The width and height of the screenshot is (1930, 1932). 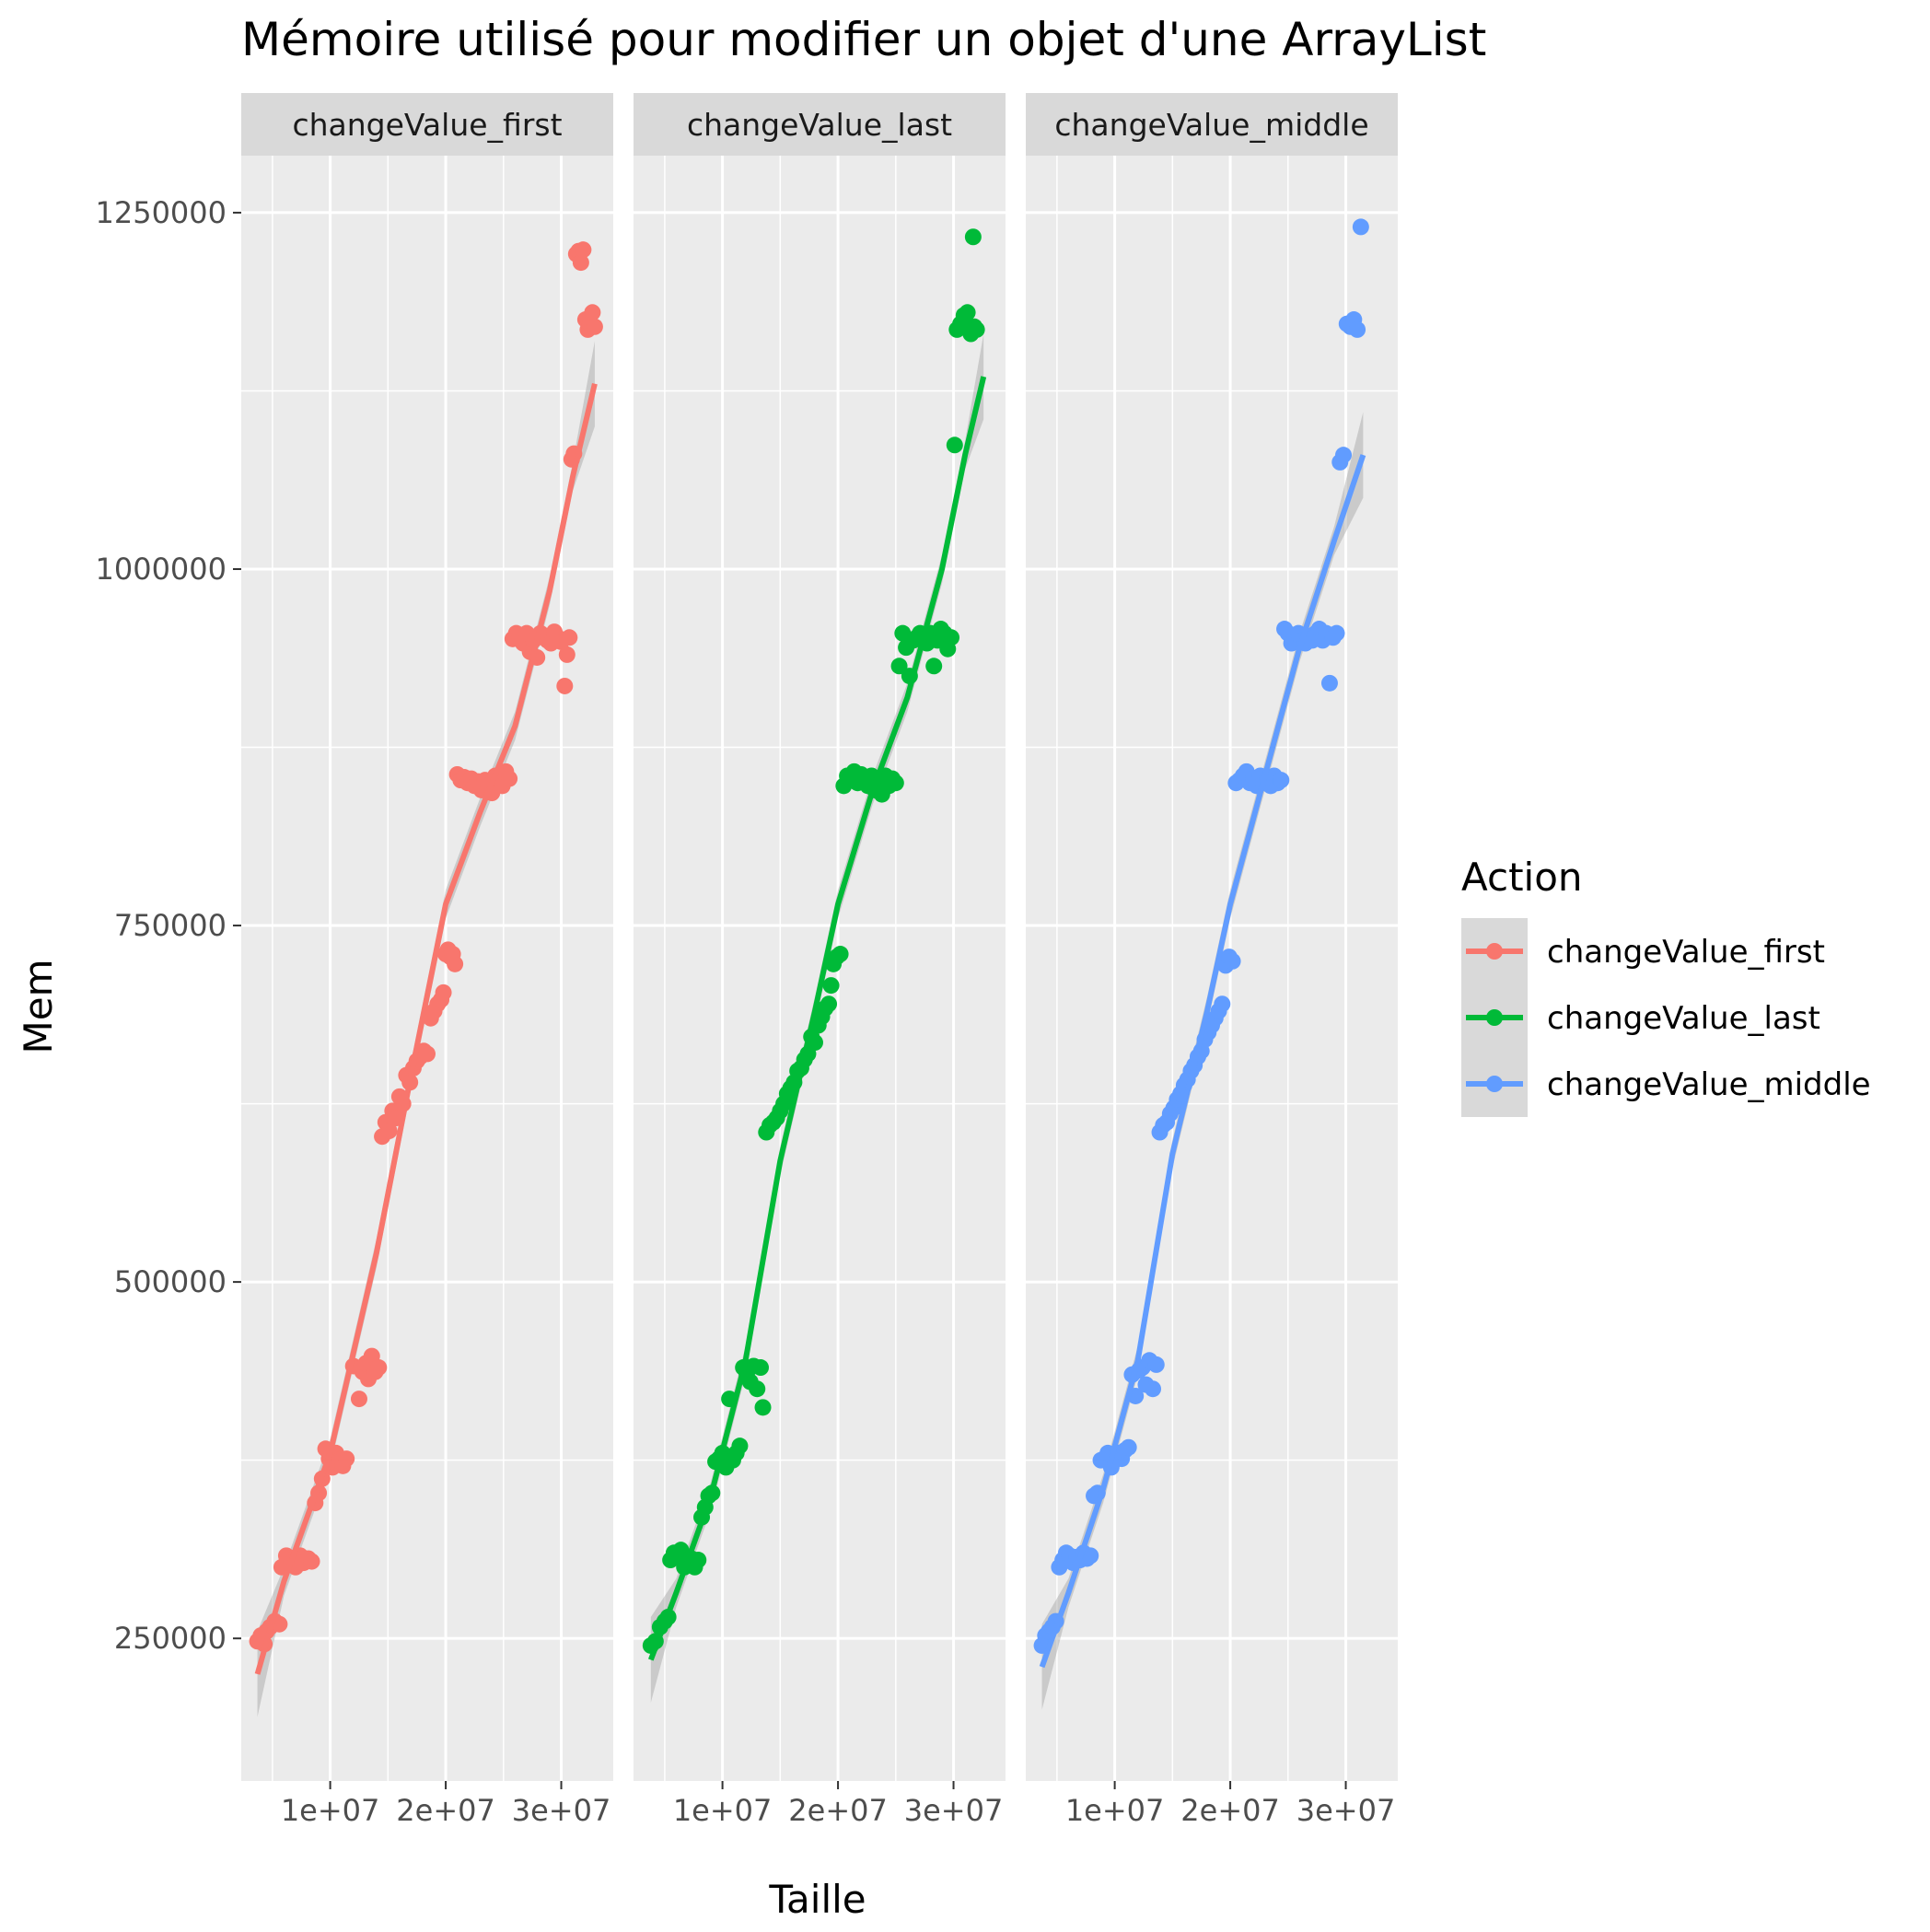 I want to click on legend-title: Action, so click(x=1522, y=877).